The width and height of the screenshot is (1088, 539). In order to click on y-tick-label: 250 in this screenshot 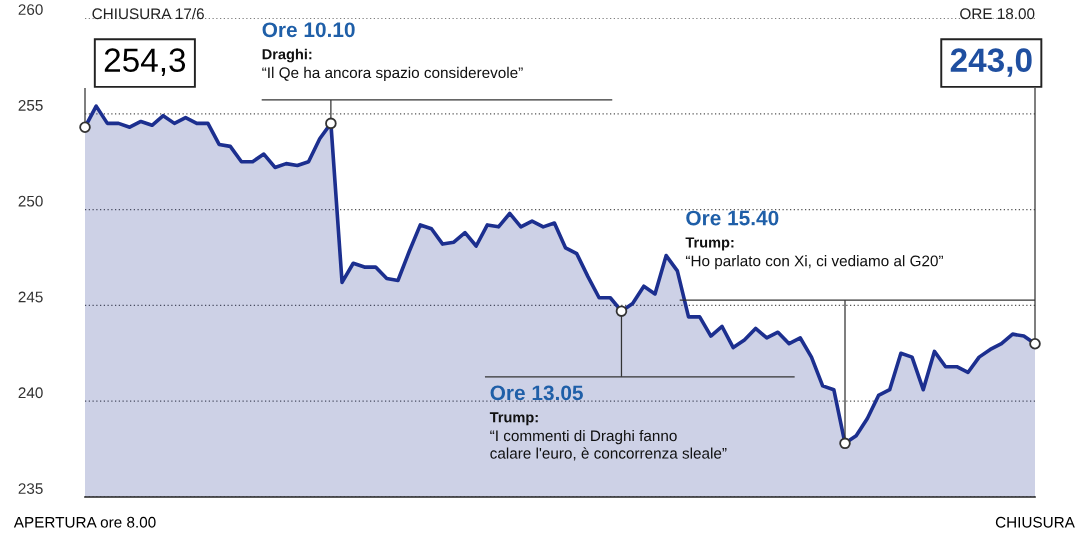, I will do `click(30, 201)`.